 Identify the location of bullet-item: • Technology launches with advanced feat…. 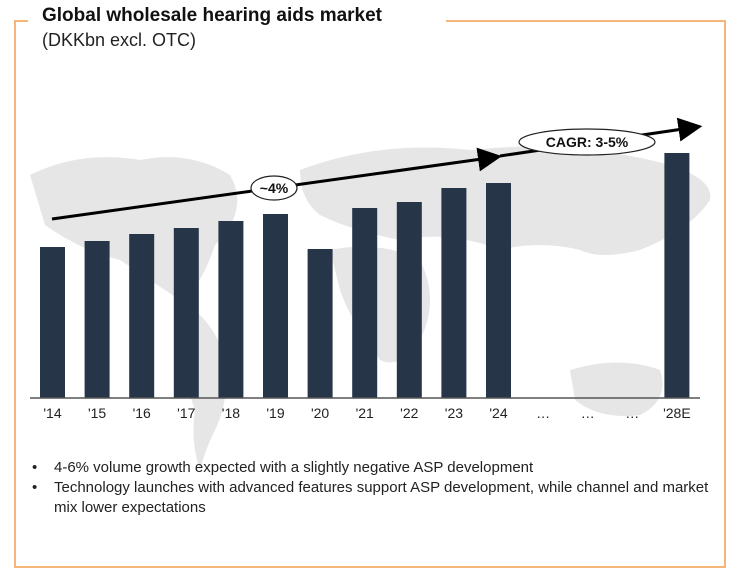
(370, 498).